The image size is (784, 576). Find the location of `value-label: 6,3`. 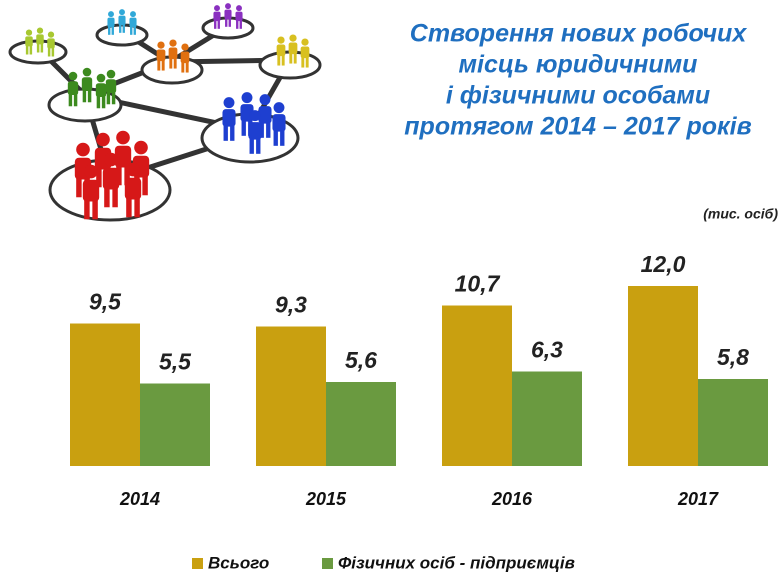

value-label: 6,3 is located at coordinates (547, 350).